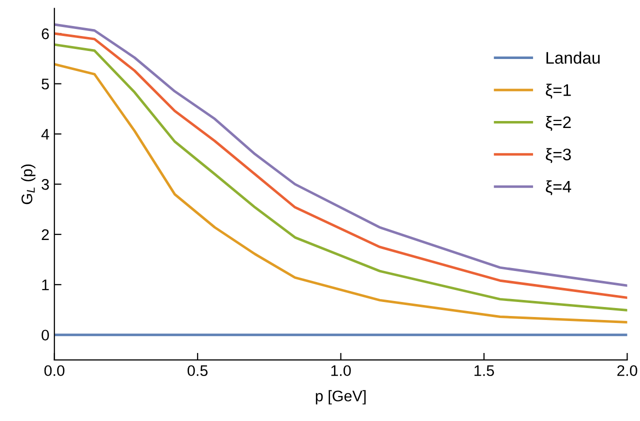 Image resolution: width=640 pixels, height=421 pixels. I want to click on x-axis-title: p [GeV], so click(341, 397).